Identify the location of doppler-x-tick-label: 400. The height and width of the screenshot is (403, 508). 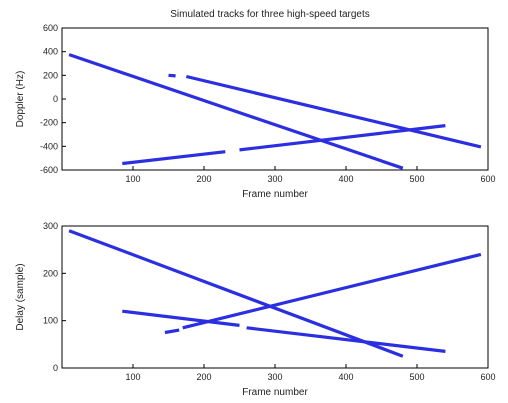
(345, 179).